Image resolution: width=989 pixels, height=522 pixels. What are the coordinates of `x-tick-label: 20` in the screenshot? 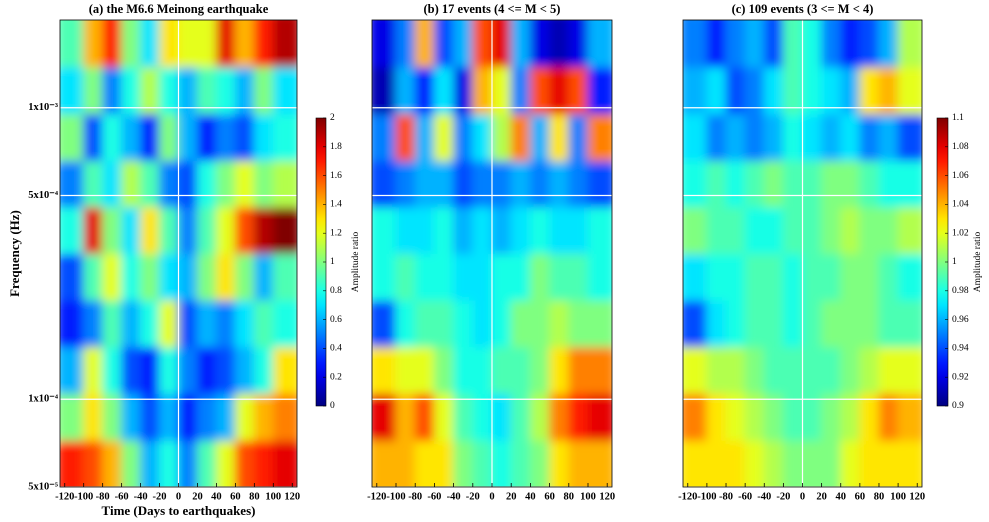 It's located at (511, 496).